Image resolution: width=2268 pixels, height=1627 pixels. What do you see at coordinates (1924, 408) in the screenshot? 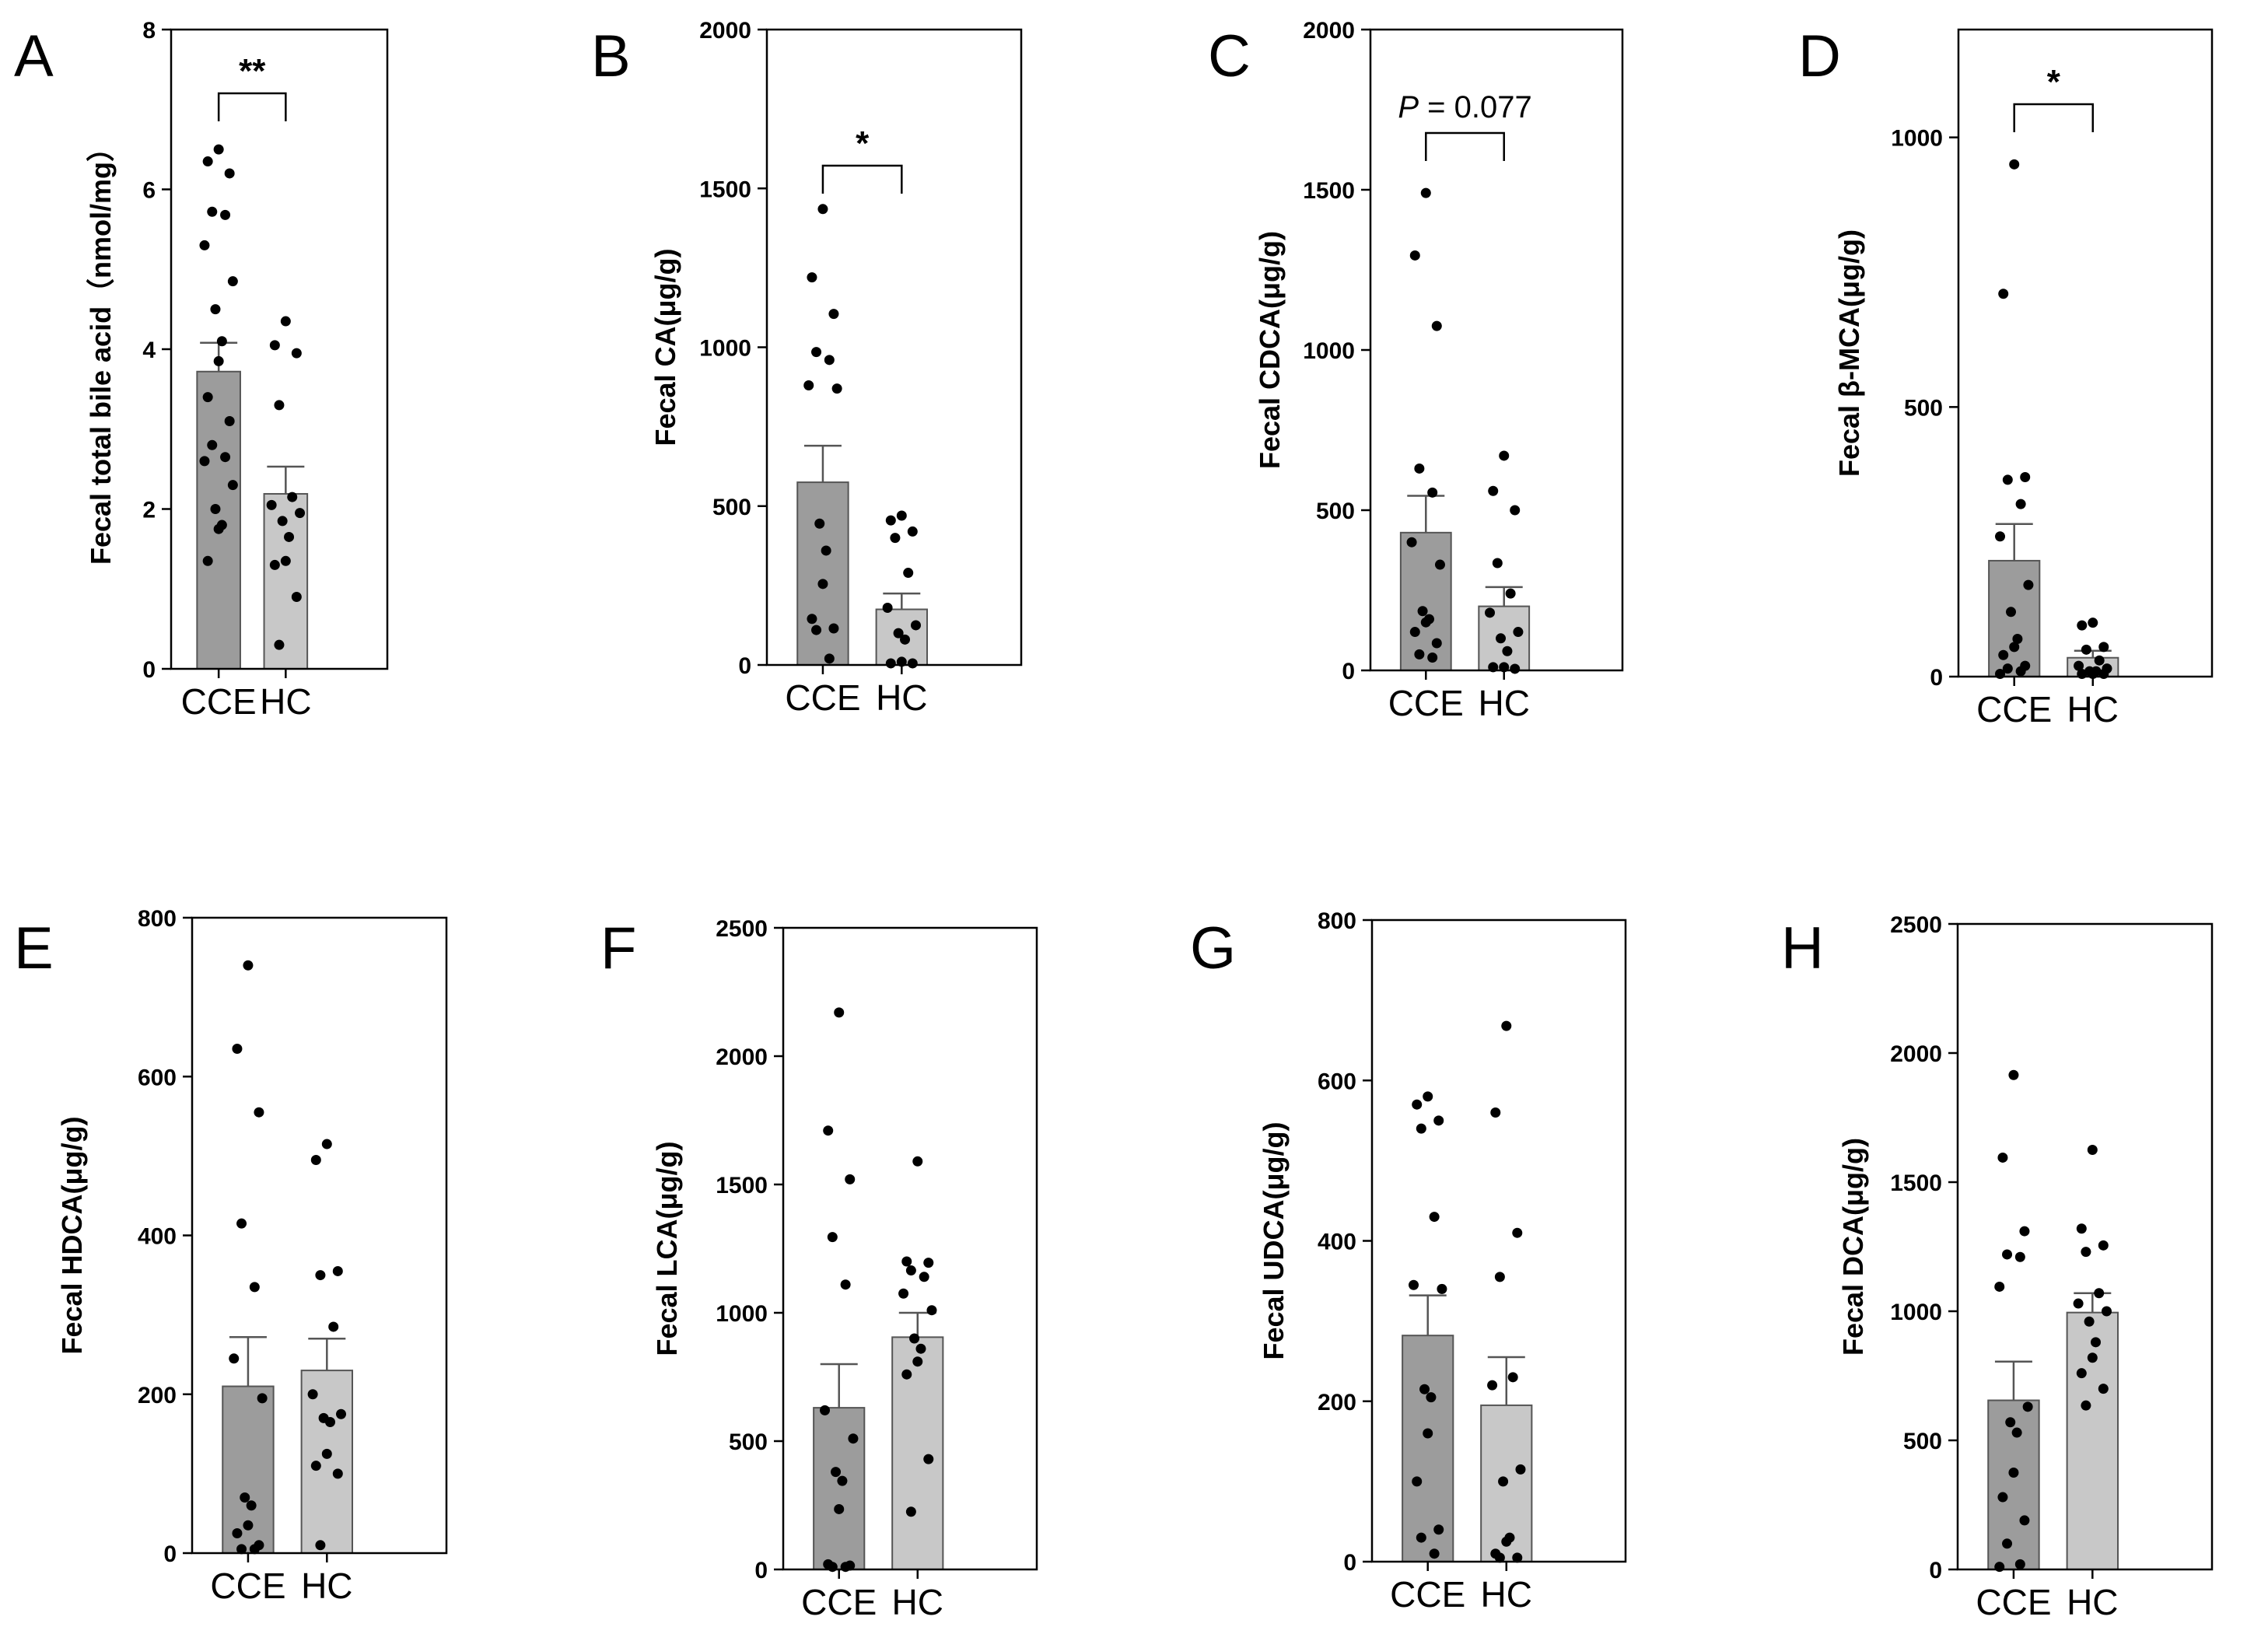
I see `y-tick-label: 500` at bounding box center [1924, 408].